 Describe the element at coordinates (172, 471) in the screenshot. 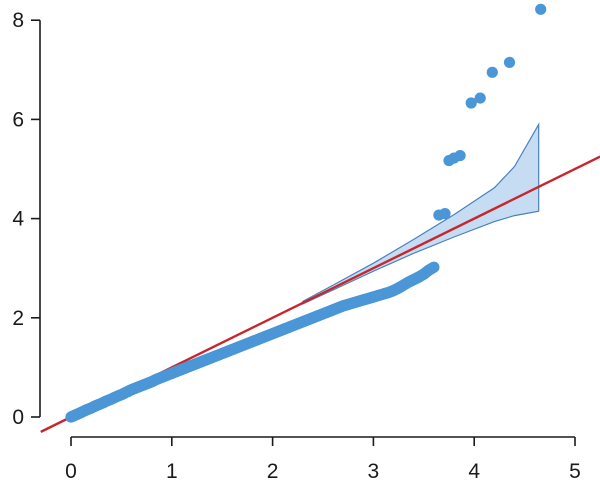

I see `x-tick-label: 1` at that location.